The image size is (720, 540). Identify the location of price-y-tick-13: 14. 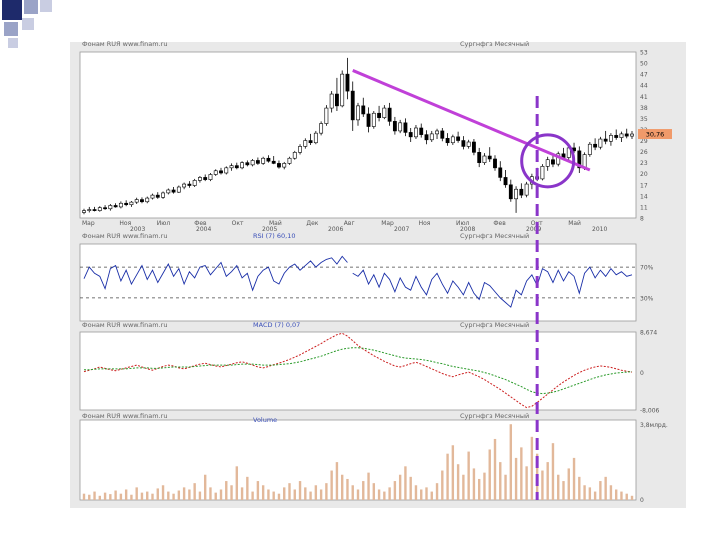
(644, 196).